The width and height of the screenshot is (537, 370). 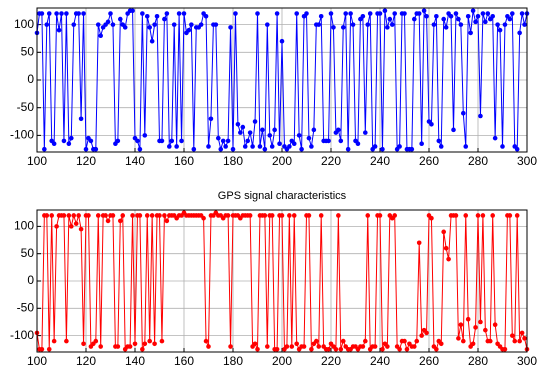 I want to click on x-tick-label: 260, so click(x=429, y=161).